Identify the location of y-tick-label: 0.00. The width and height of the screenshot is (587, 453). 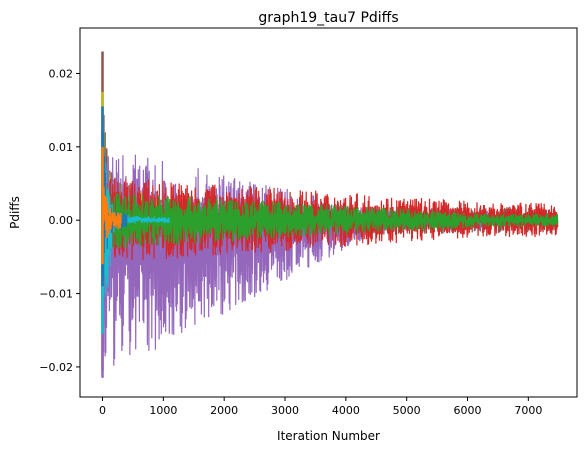
(61, 220).